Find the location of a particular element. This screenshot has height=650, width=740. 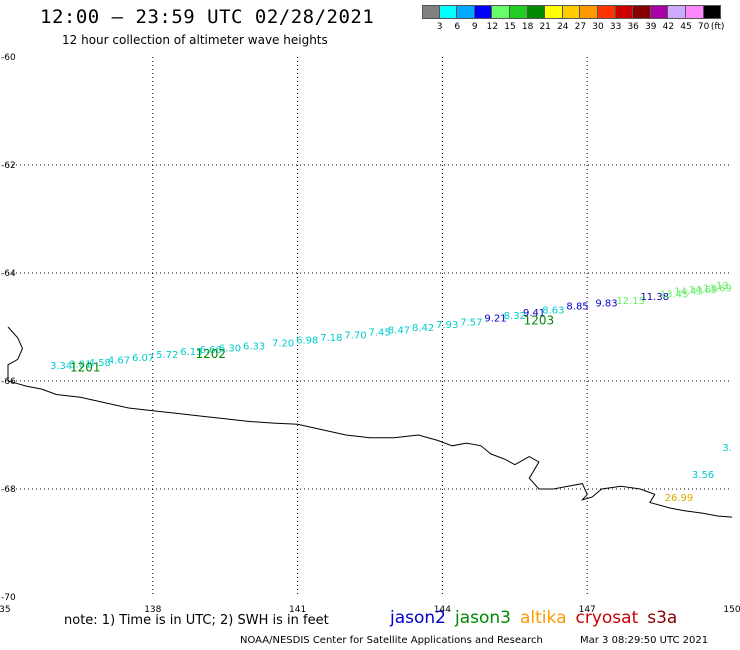

legend-label: 45 is located at coordinates (686, 27).